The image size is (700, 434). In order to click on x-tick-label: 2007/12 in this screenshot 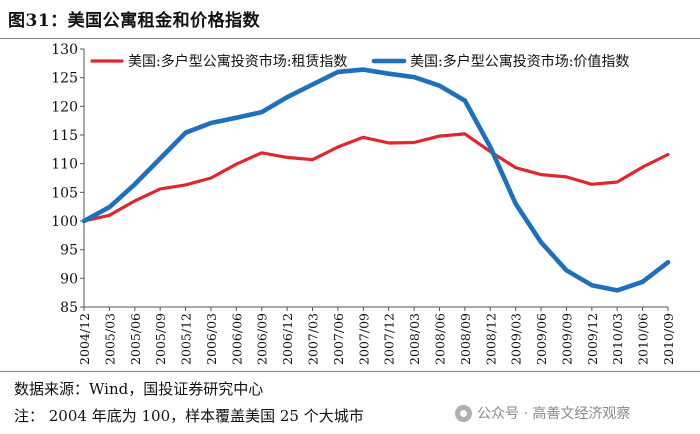, I will do `click(389, 339)`.